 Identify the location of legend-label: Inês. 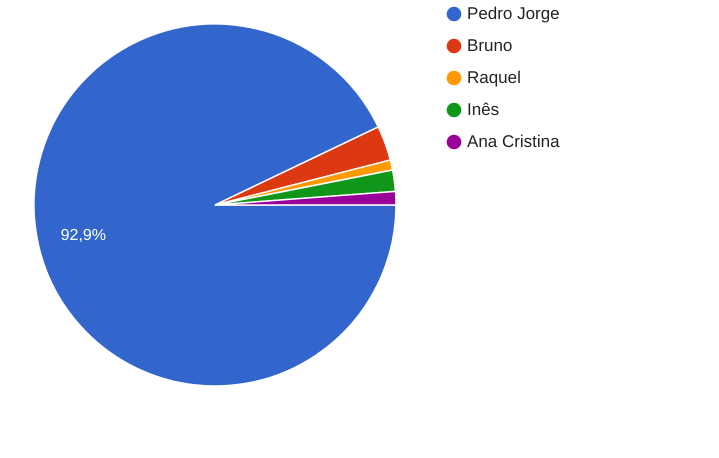
(483, 109).